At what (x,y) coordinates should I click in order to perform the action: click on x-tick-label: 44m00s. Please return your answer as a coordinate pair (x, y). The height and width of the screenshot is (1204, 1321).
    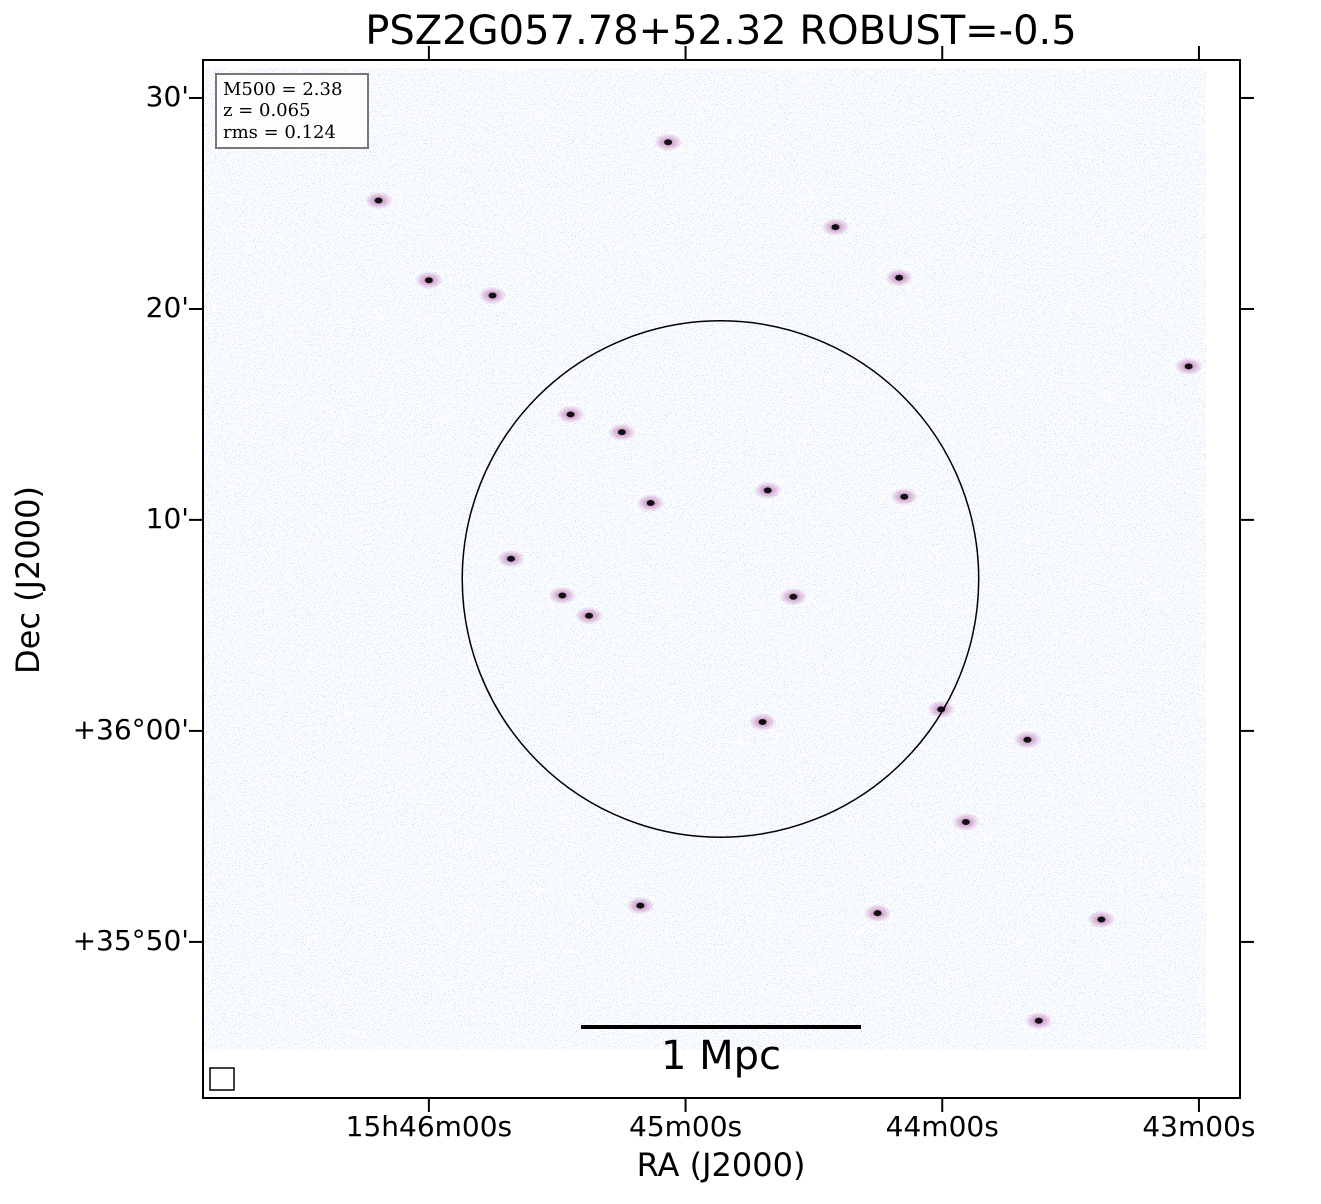
    Looking at the image, I should click on (942, 1126).